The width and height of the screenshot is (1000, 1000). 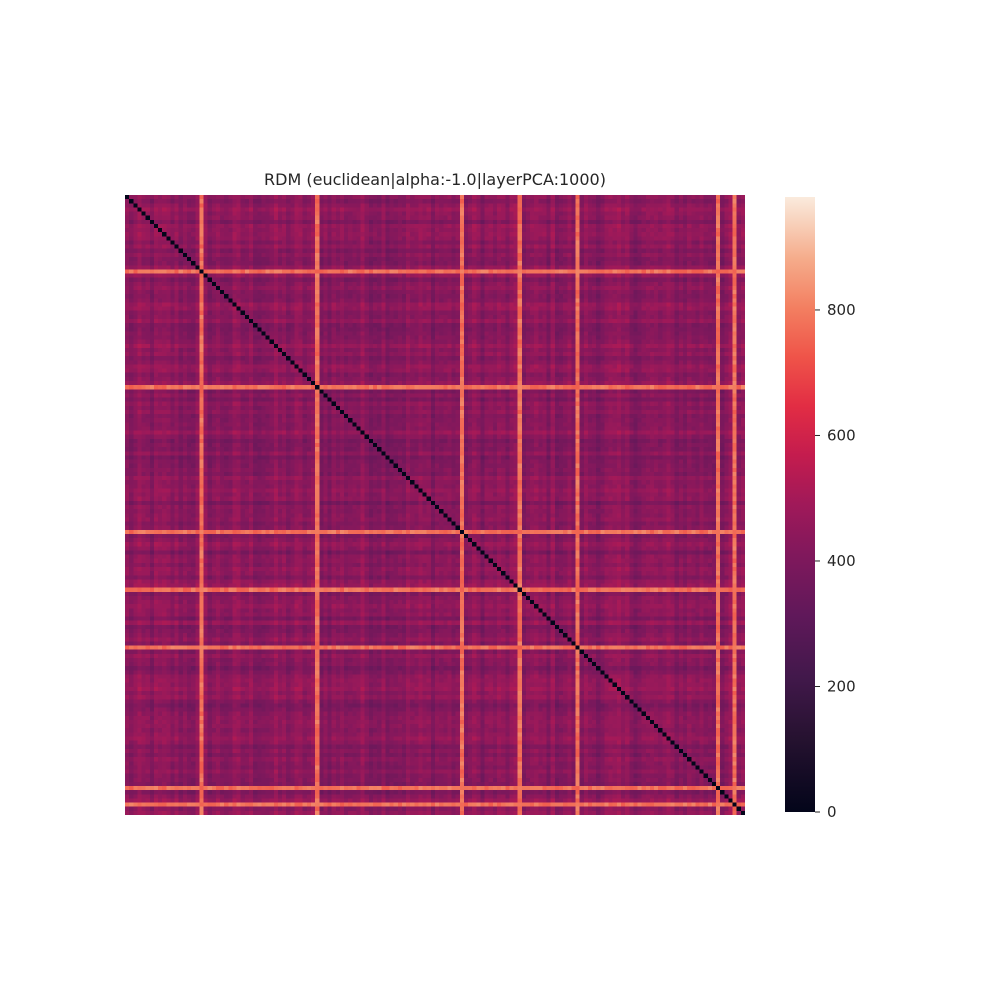 I want to click on colorbar-ticks: 0 200 400 600 800, so click(x=835, y=561).